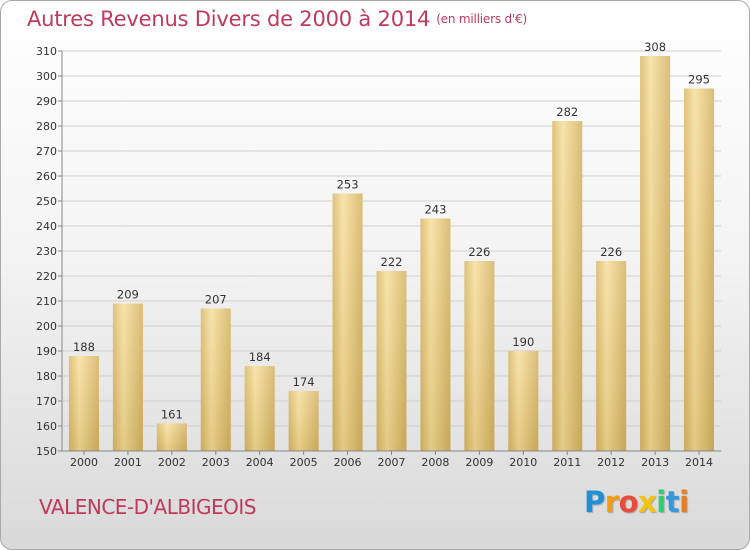  I want to click on logo-letter-2: o, so click(628, 502).